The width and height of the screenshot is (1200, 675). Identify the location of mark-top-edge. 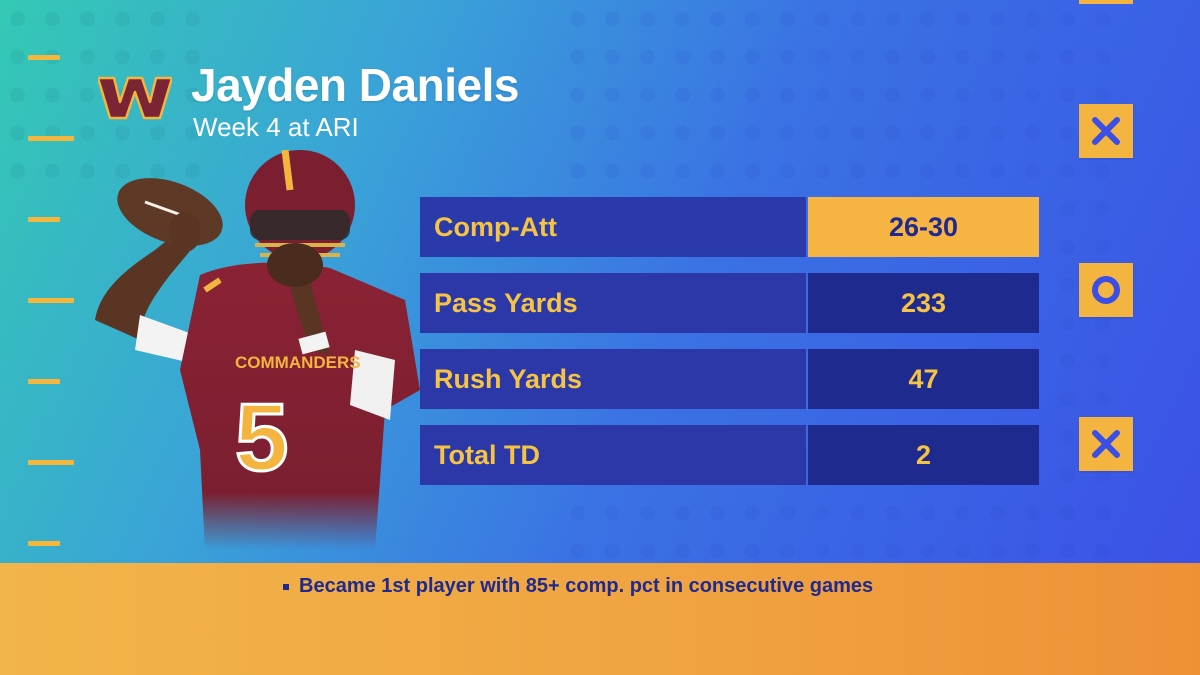
(1106, 2).